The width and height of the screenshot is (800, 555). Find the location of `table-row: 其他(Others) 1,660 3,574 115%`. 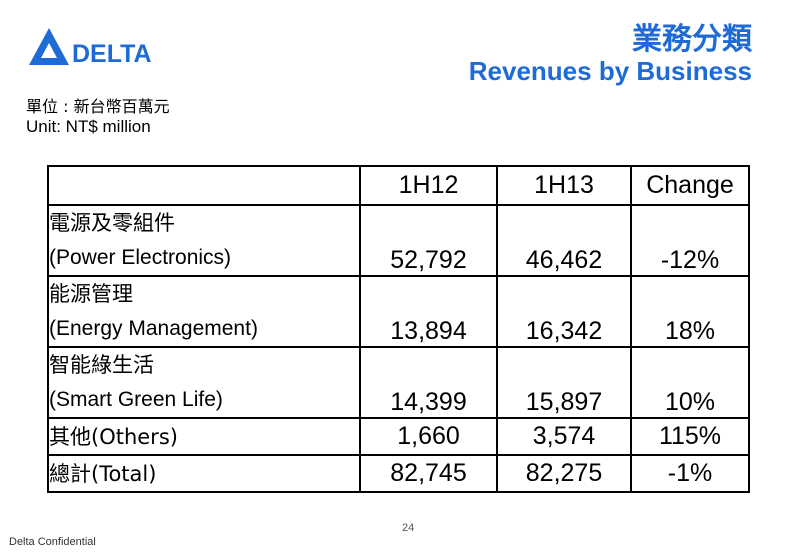

table-row: 其他(Others) 1,660 3,574 115% is located at coordinates (398, 436).